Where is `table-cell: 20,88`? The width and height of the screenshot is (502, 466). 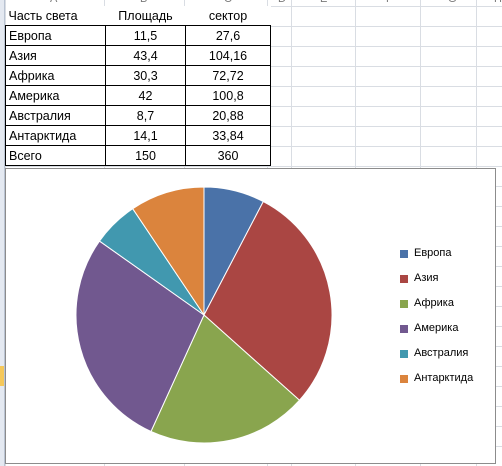
table-cell: 20,88 is located at coordinates (228, 115).